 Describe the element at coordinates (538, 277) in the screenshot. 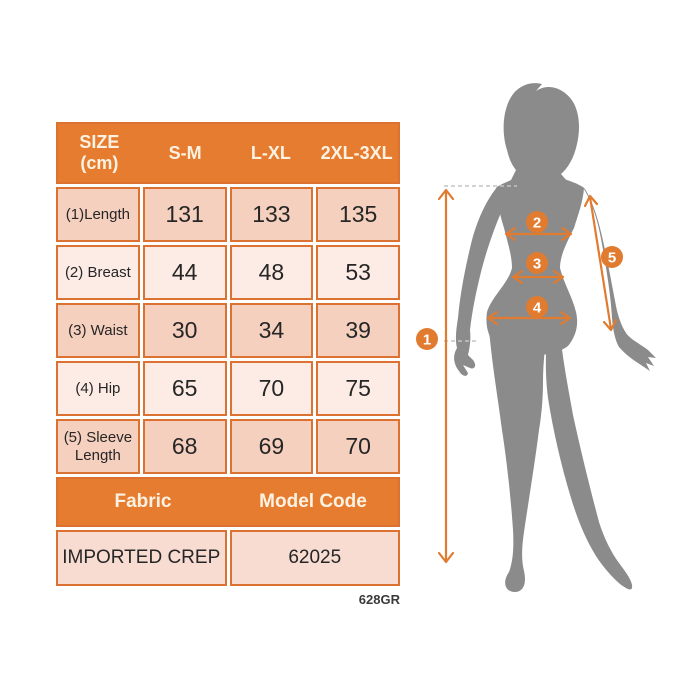

I see `waist-arrow` at that location.